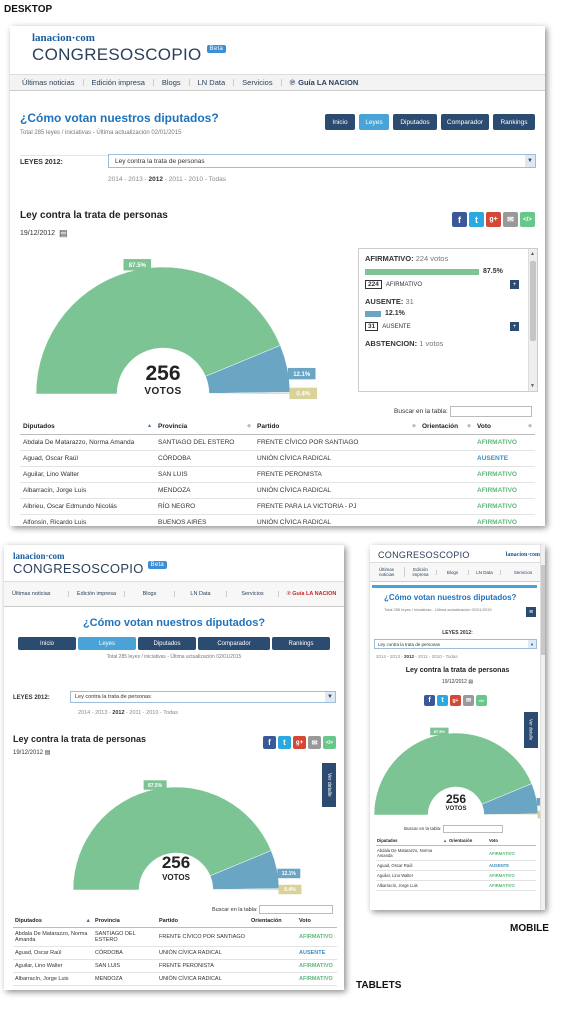 The height and width of the screenshot is (1017, 571). What do you see at coordinates (471, 682) in the screenshot?
I see `mobile-document-icon: ▤` at bounding box center [471, 682].